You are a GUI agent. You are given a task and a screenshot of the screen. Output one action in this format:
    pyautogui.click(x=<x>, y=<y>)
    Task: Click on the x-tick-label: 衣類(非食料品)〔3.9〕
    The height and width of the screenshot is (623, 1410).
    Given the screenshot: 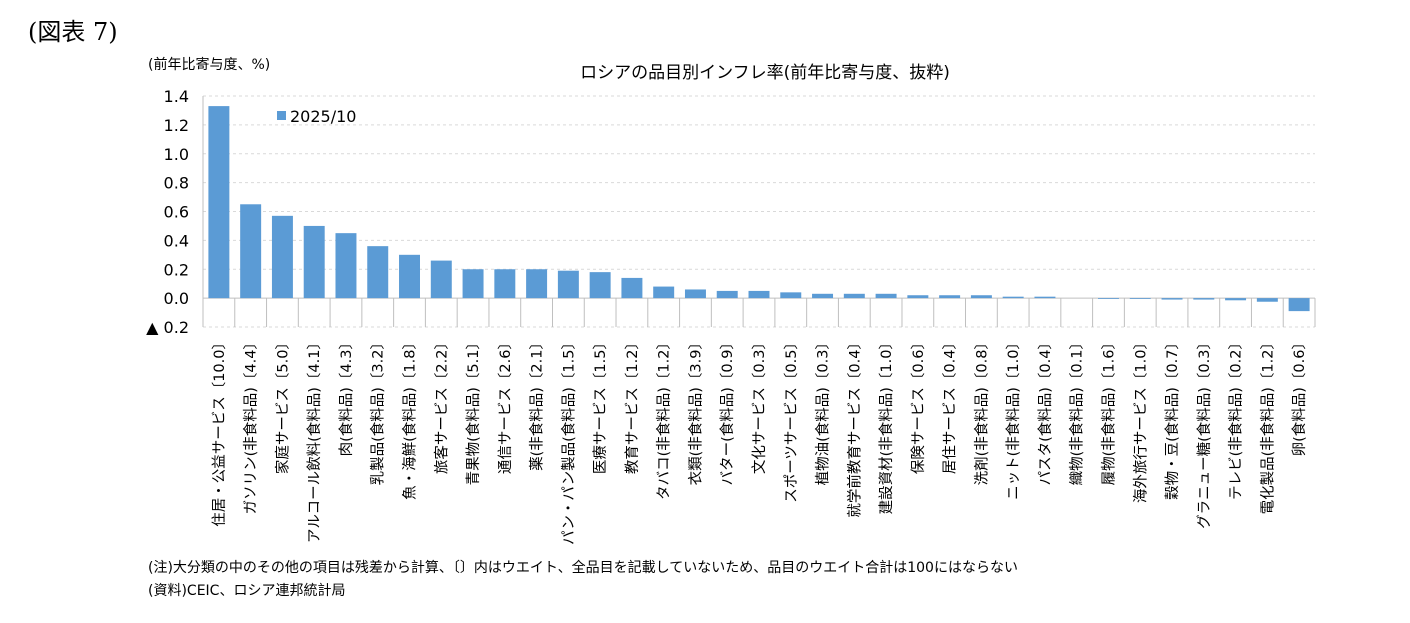 What is the action you would take?
    pyautogui.click(x=695, y=410)
    